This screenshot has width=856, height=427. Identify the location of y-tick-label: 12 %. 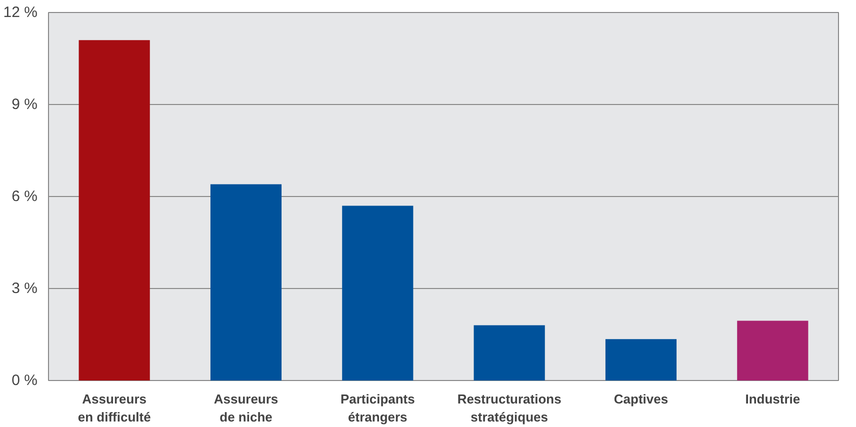
(20, 12).